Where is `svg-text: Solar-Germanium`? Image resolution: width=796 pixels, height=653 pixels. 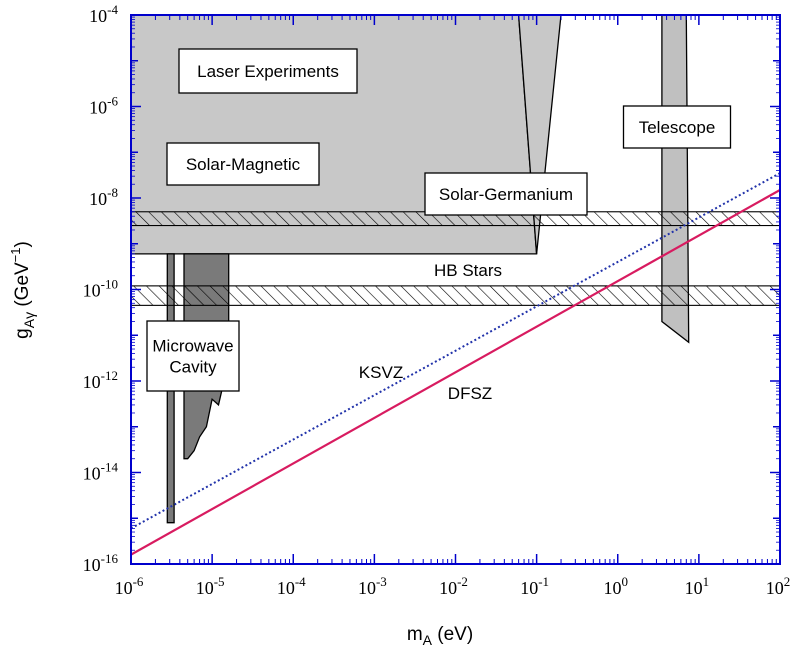
svg-text: Solar-Germanium is located at coordinates (506, 194).